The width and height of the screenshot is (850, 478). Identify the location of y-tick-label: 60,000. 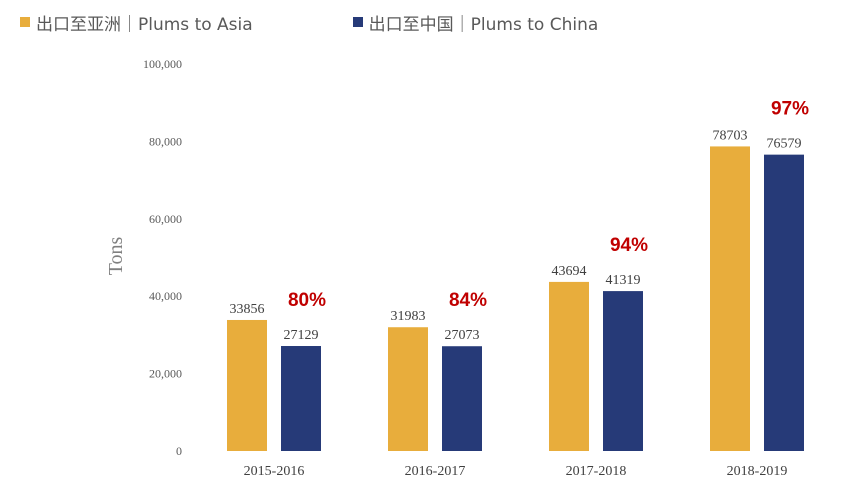
(165, 219).